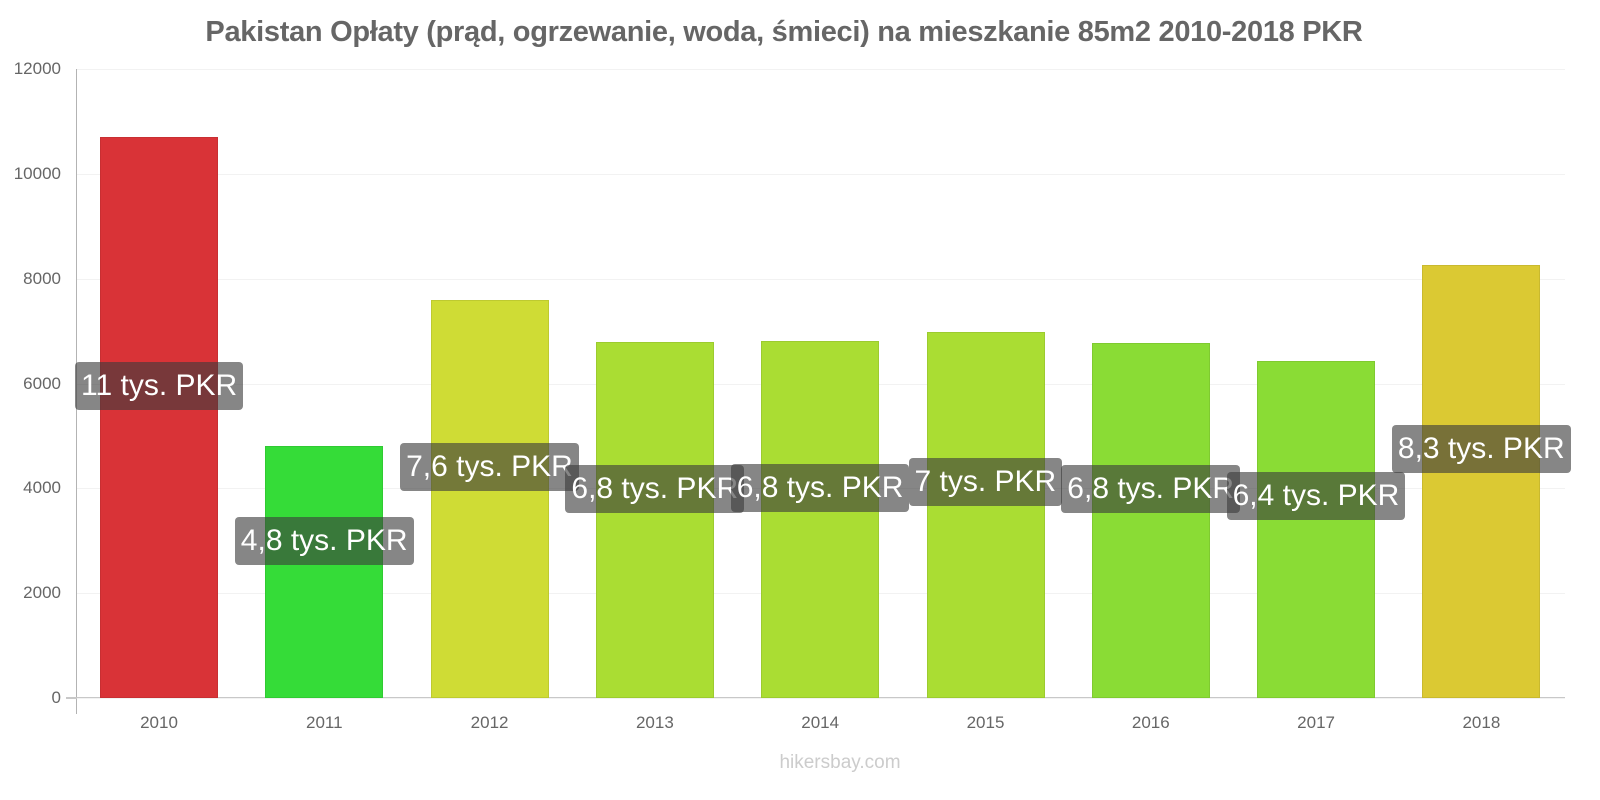 The width and height of the screenshot is (1600, 800). What do you see at coordinates (159, 386) in the screenshot?
I see `data-label-2010: 11 tys. PKR` at bounding box center [159, 386].